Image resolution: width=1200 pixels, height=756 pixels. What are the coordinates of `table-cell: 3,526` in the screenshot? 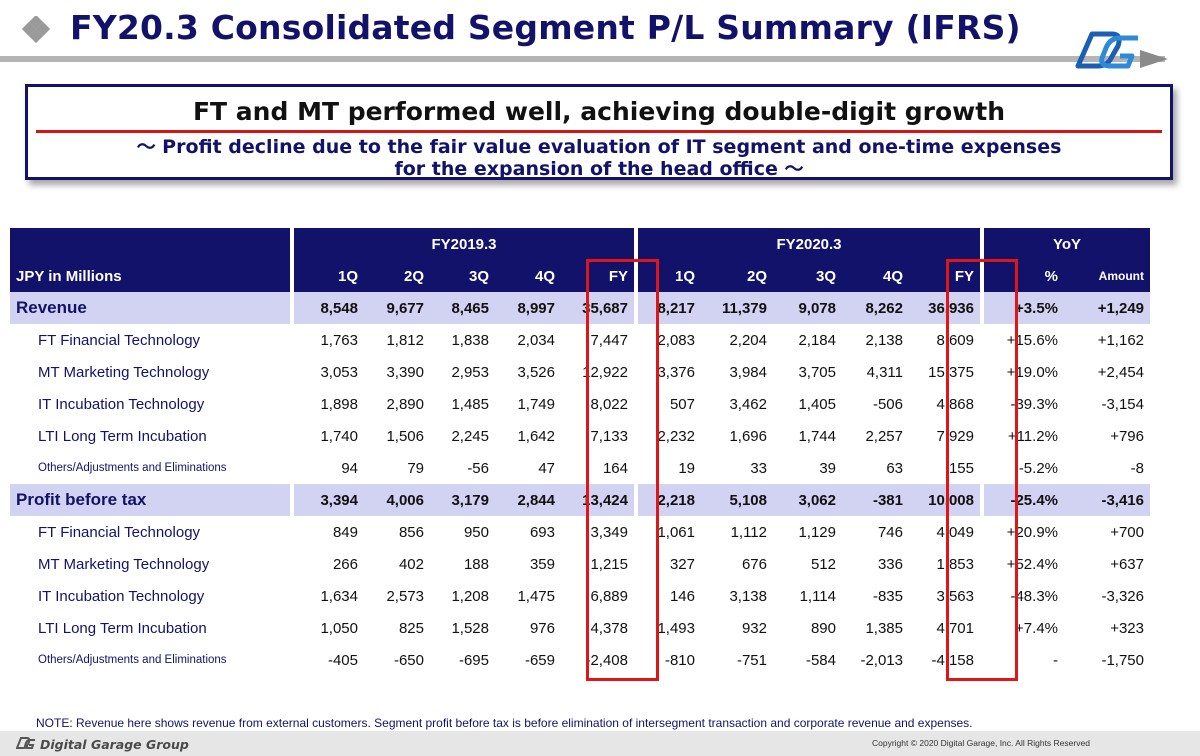 It's located at (536, 372).